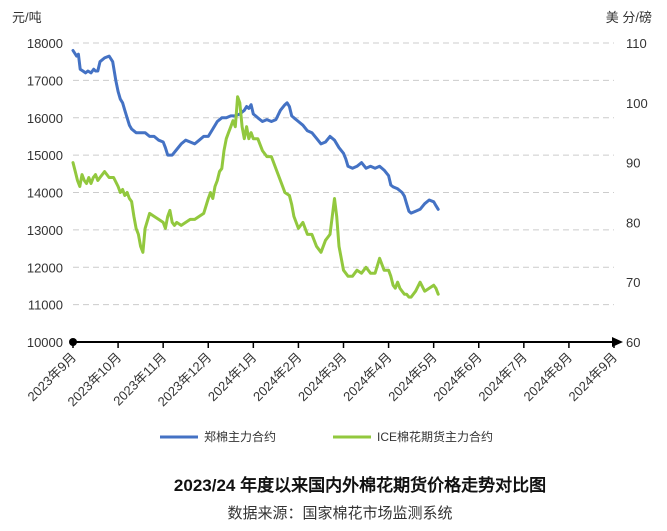 Image resolution: width=667 pixels, height=531 pixels. I want to click on left-tick-label: 14000, so click(45, 193).